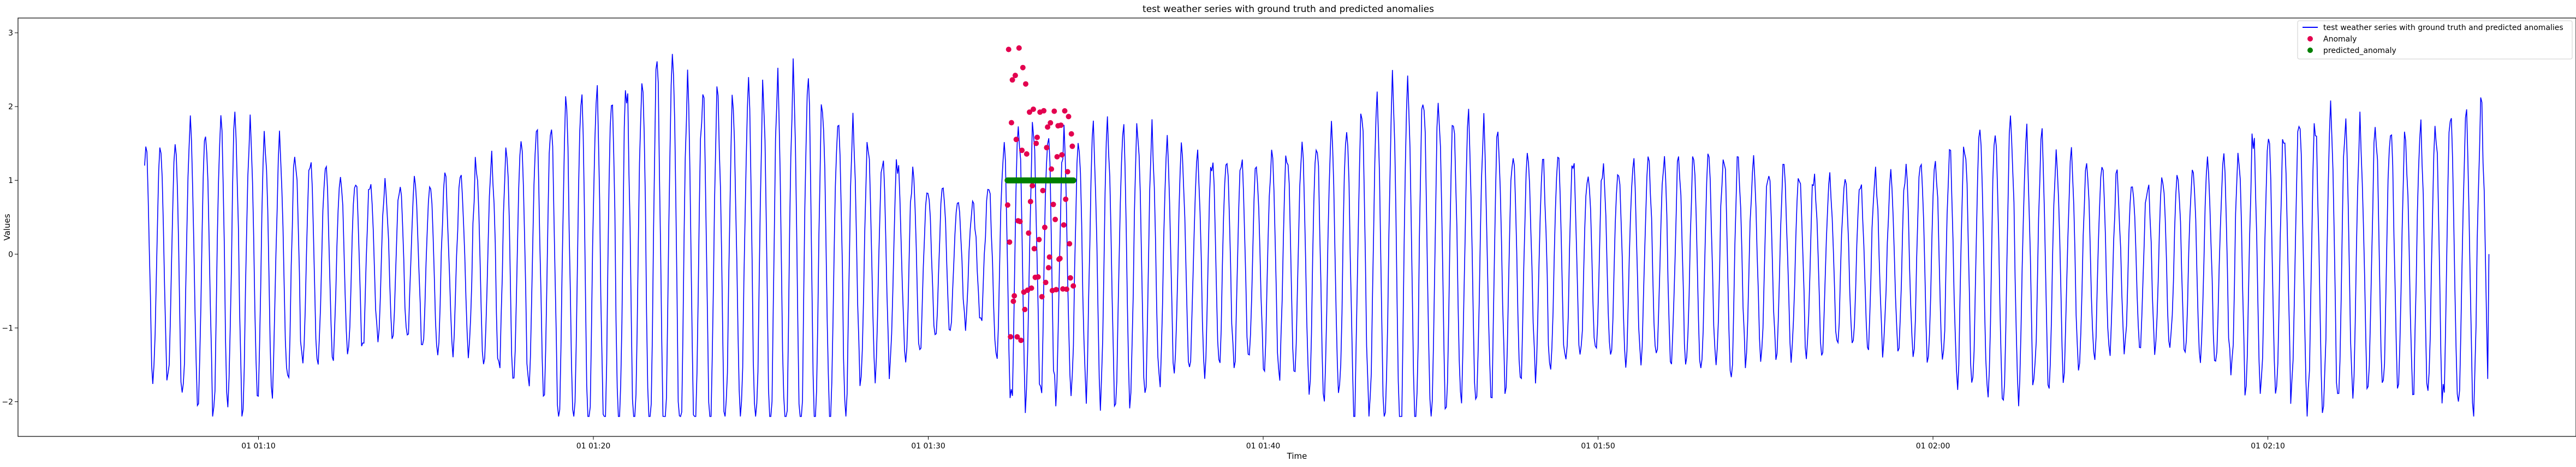 Image resolution: width=2576 pixels, height=467 pixels. What do you see at coordinates (7, 402) in the screenshot?
I see `y-tick-label: −2` at bounding box center [7, 402].